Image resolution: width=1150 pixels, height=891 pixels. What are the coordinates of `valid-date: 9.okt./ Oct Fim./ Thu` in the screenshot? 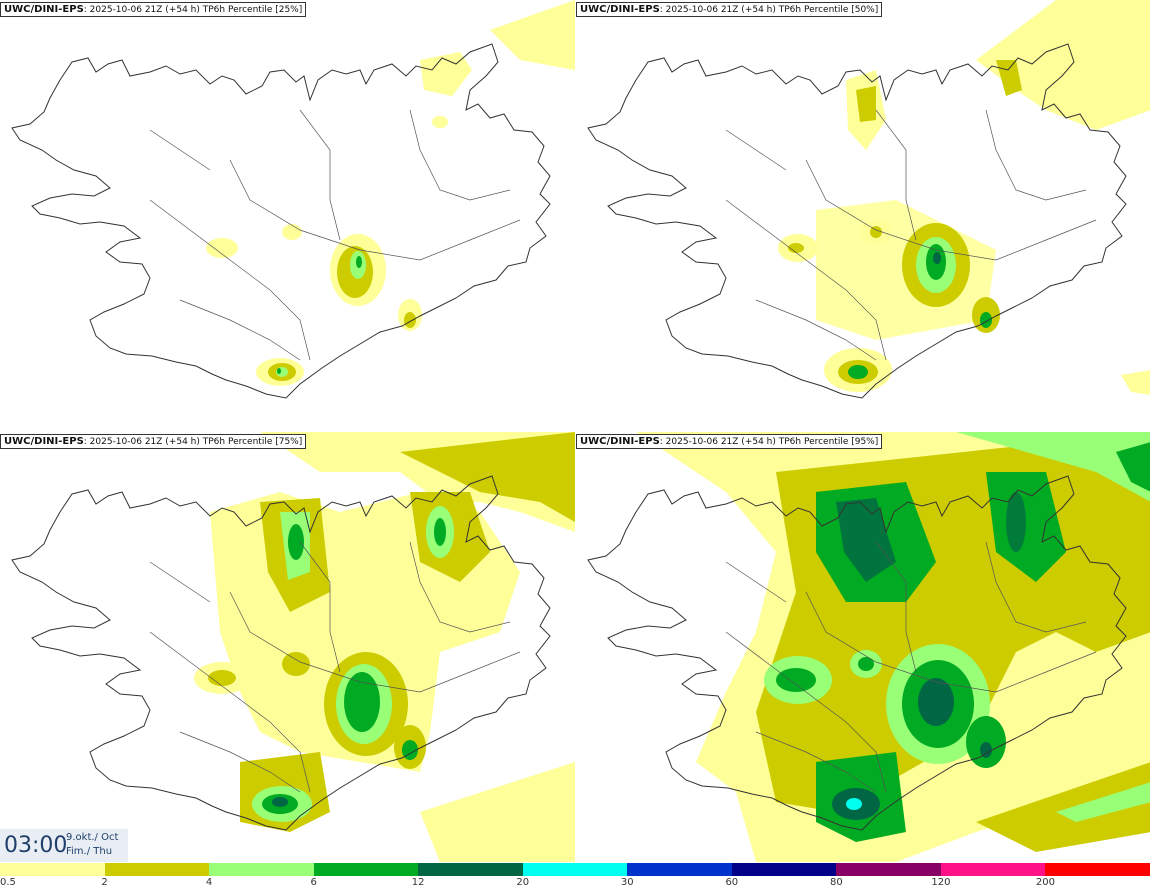 It's located at (92, 845).